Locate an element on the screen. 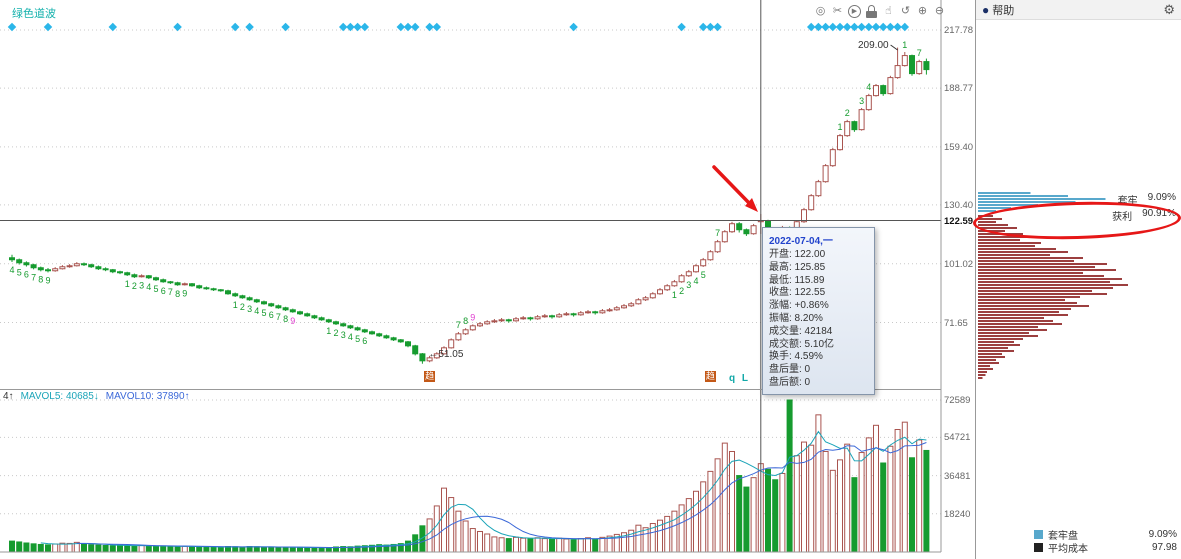  tooltip-row: 盘后量: 0 is located at coordinates (790, 370).